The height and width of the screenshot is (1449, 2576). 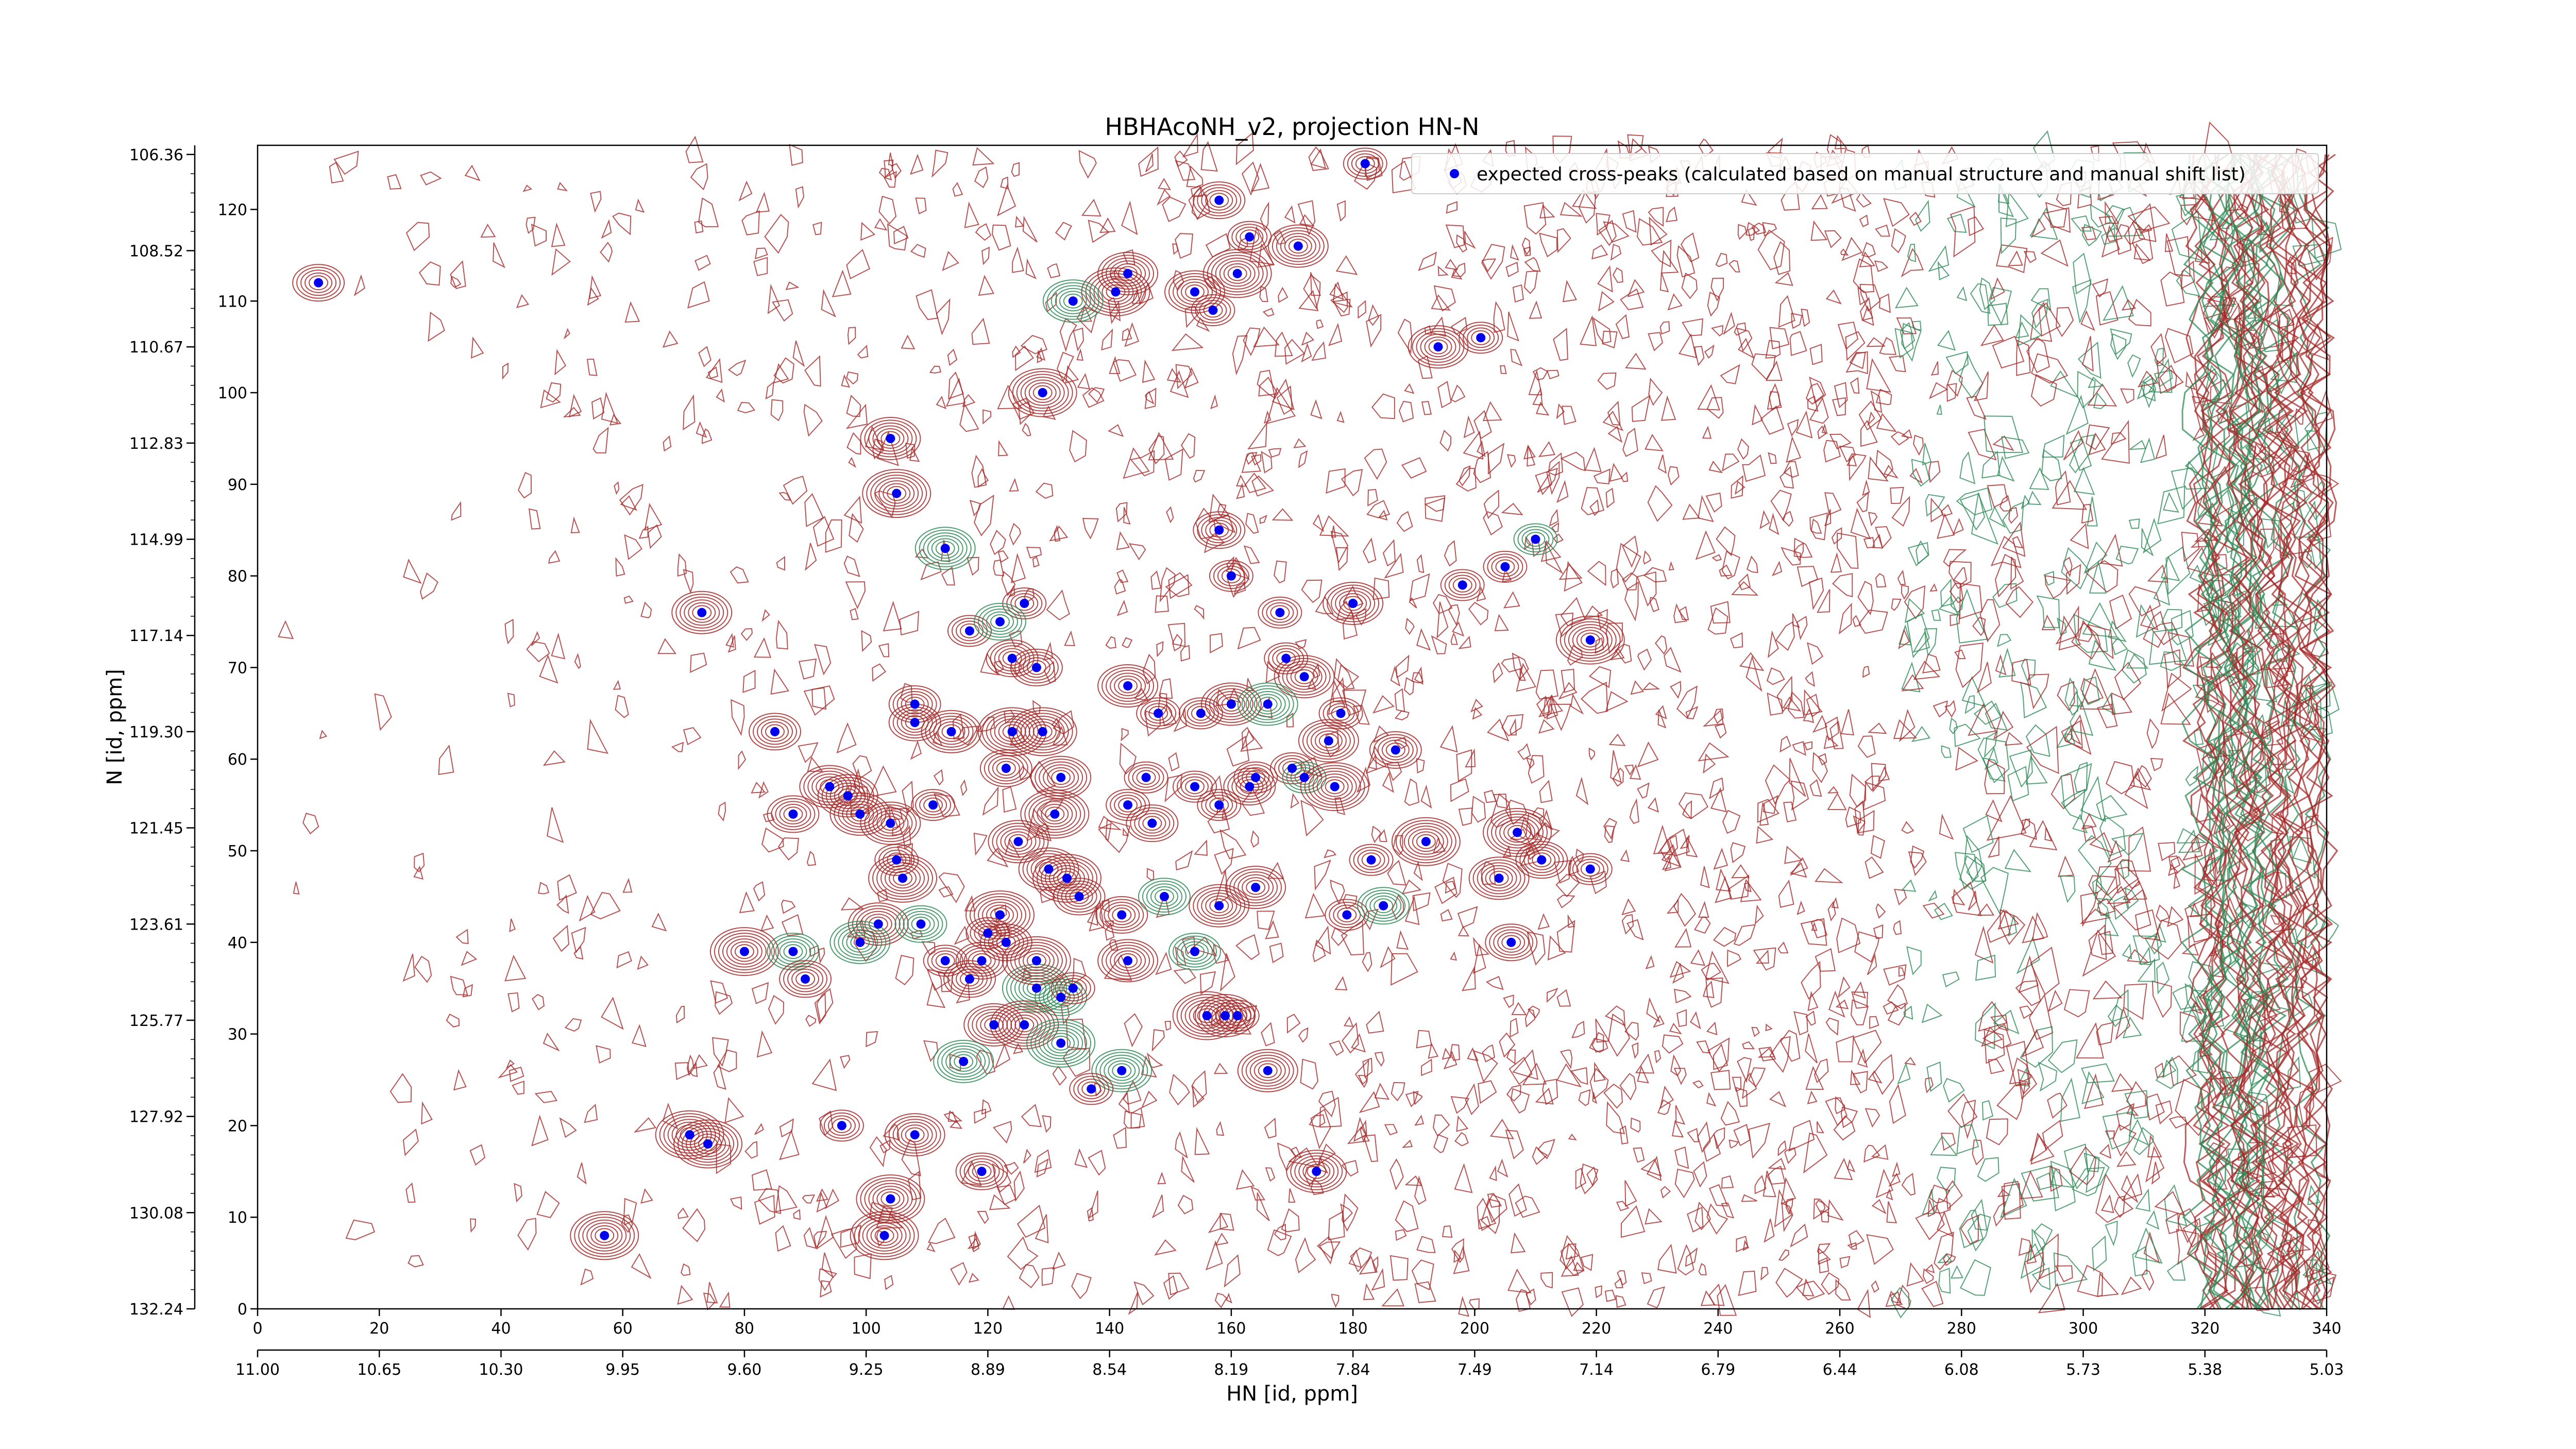 I want to click on x-index-tick-label: 20, so click(x=379, y=1329).